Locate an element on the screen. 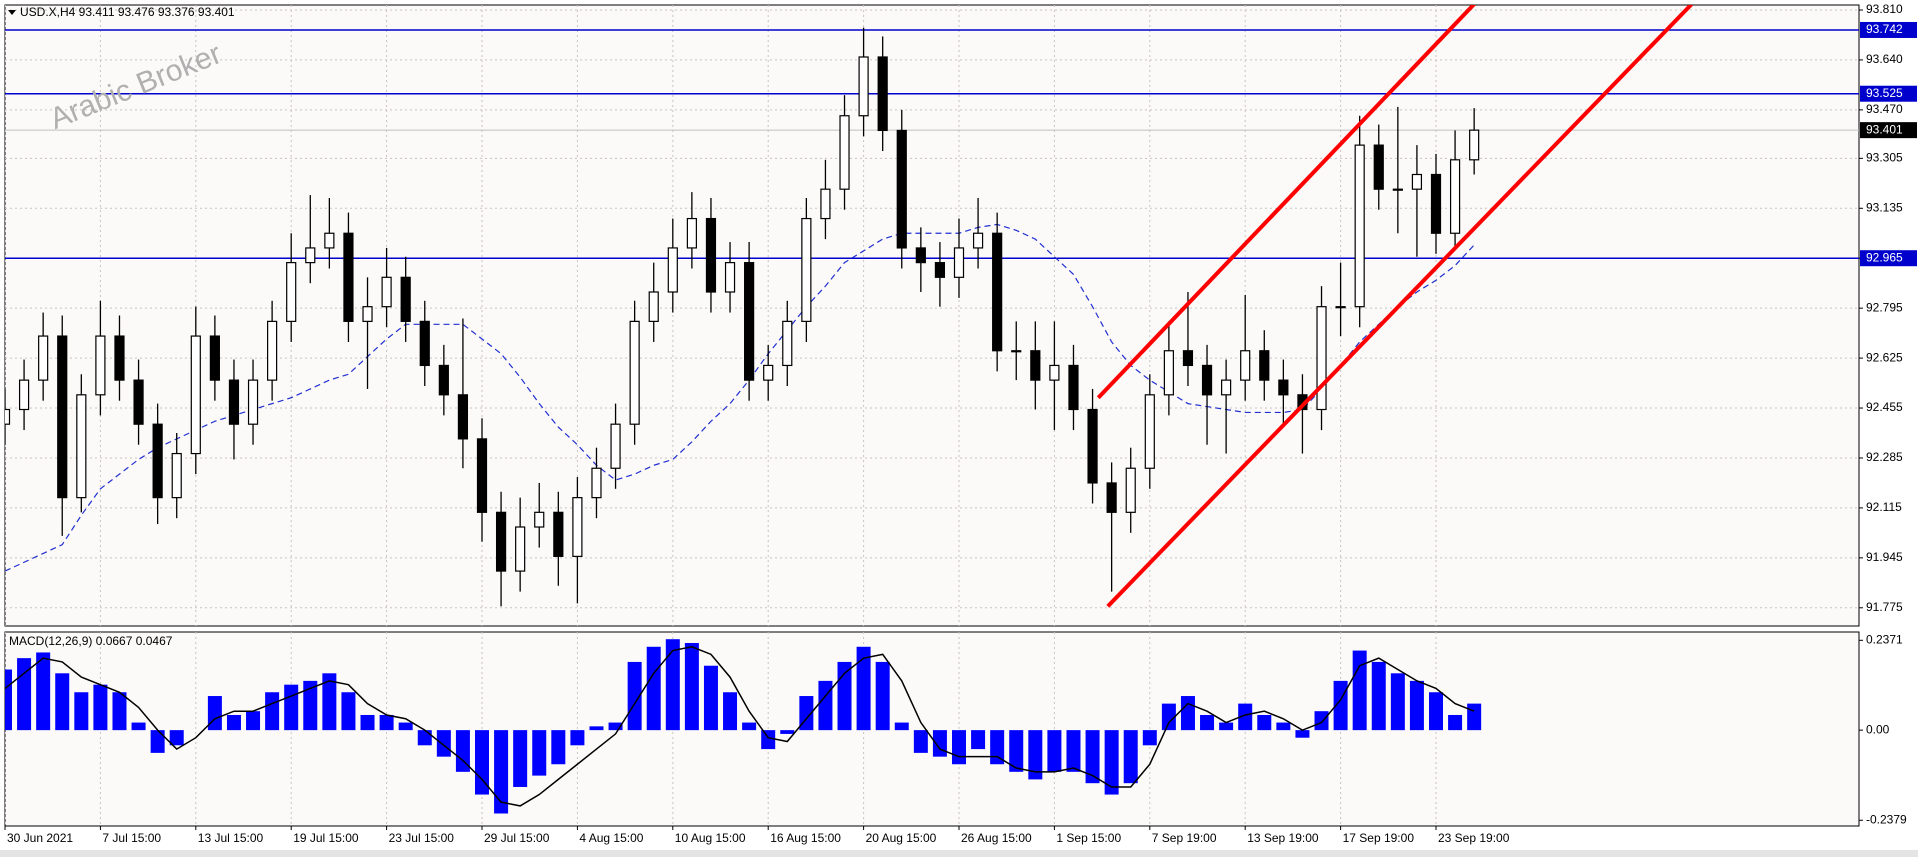 The width and height of the screenshot is (1918, 857). macd-title: MACD(12,26,9) 0.0667 0.0467 is located at coordinates (91, 641).